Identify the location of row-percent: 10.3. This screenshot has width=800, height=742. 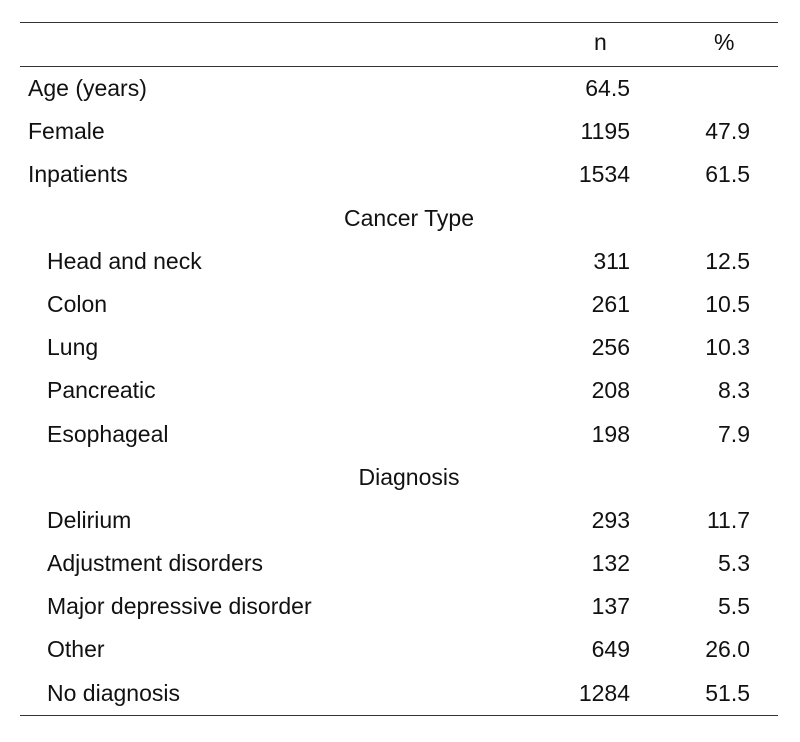
(727, 347).